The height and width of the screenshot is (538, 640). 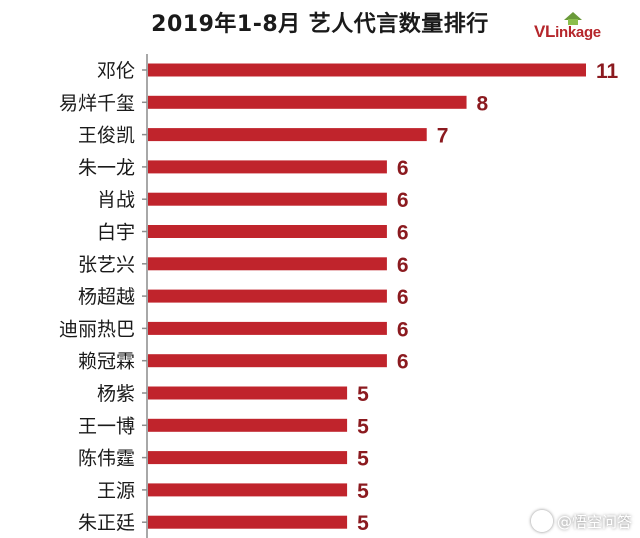 What do you see at coordinates (116, 233) in the screenshot?
I see `category-label: 白宇` at bounding box center [116, 233].